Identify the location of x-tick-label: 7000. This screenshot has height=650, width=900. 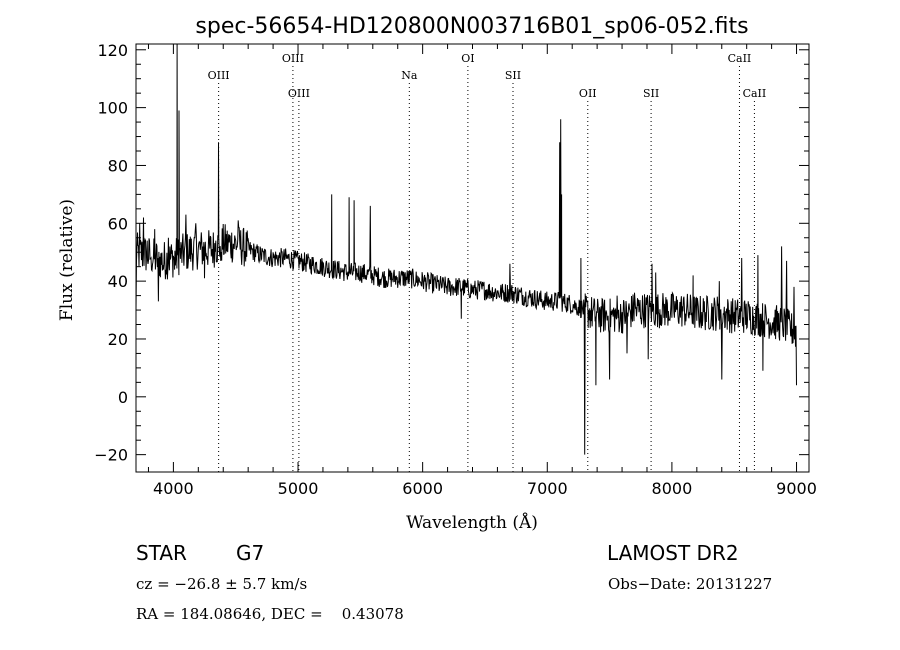
(547, 488).